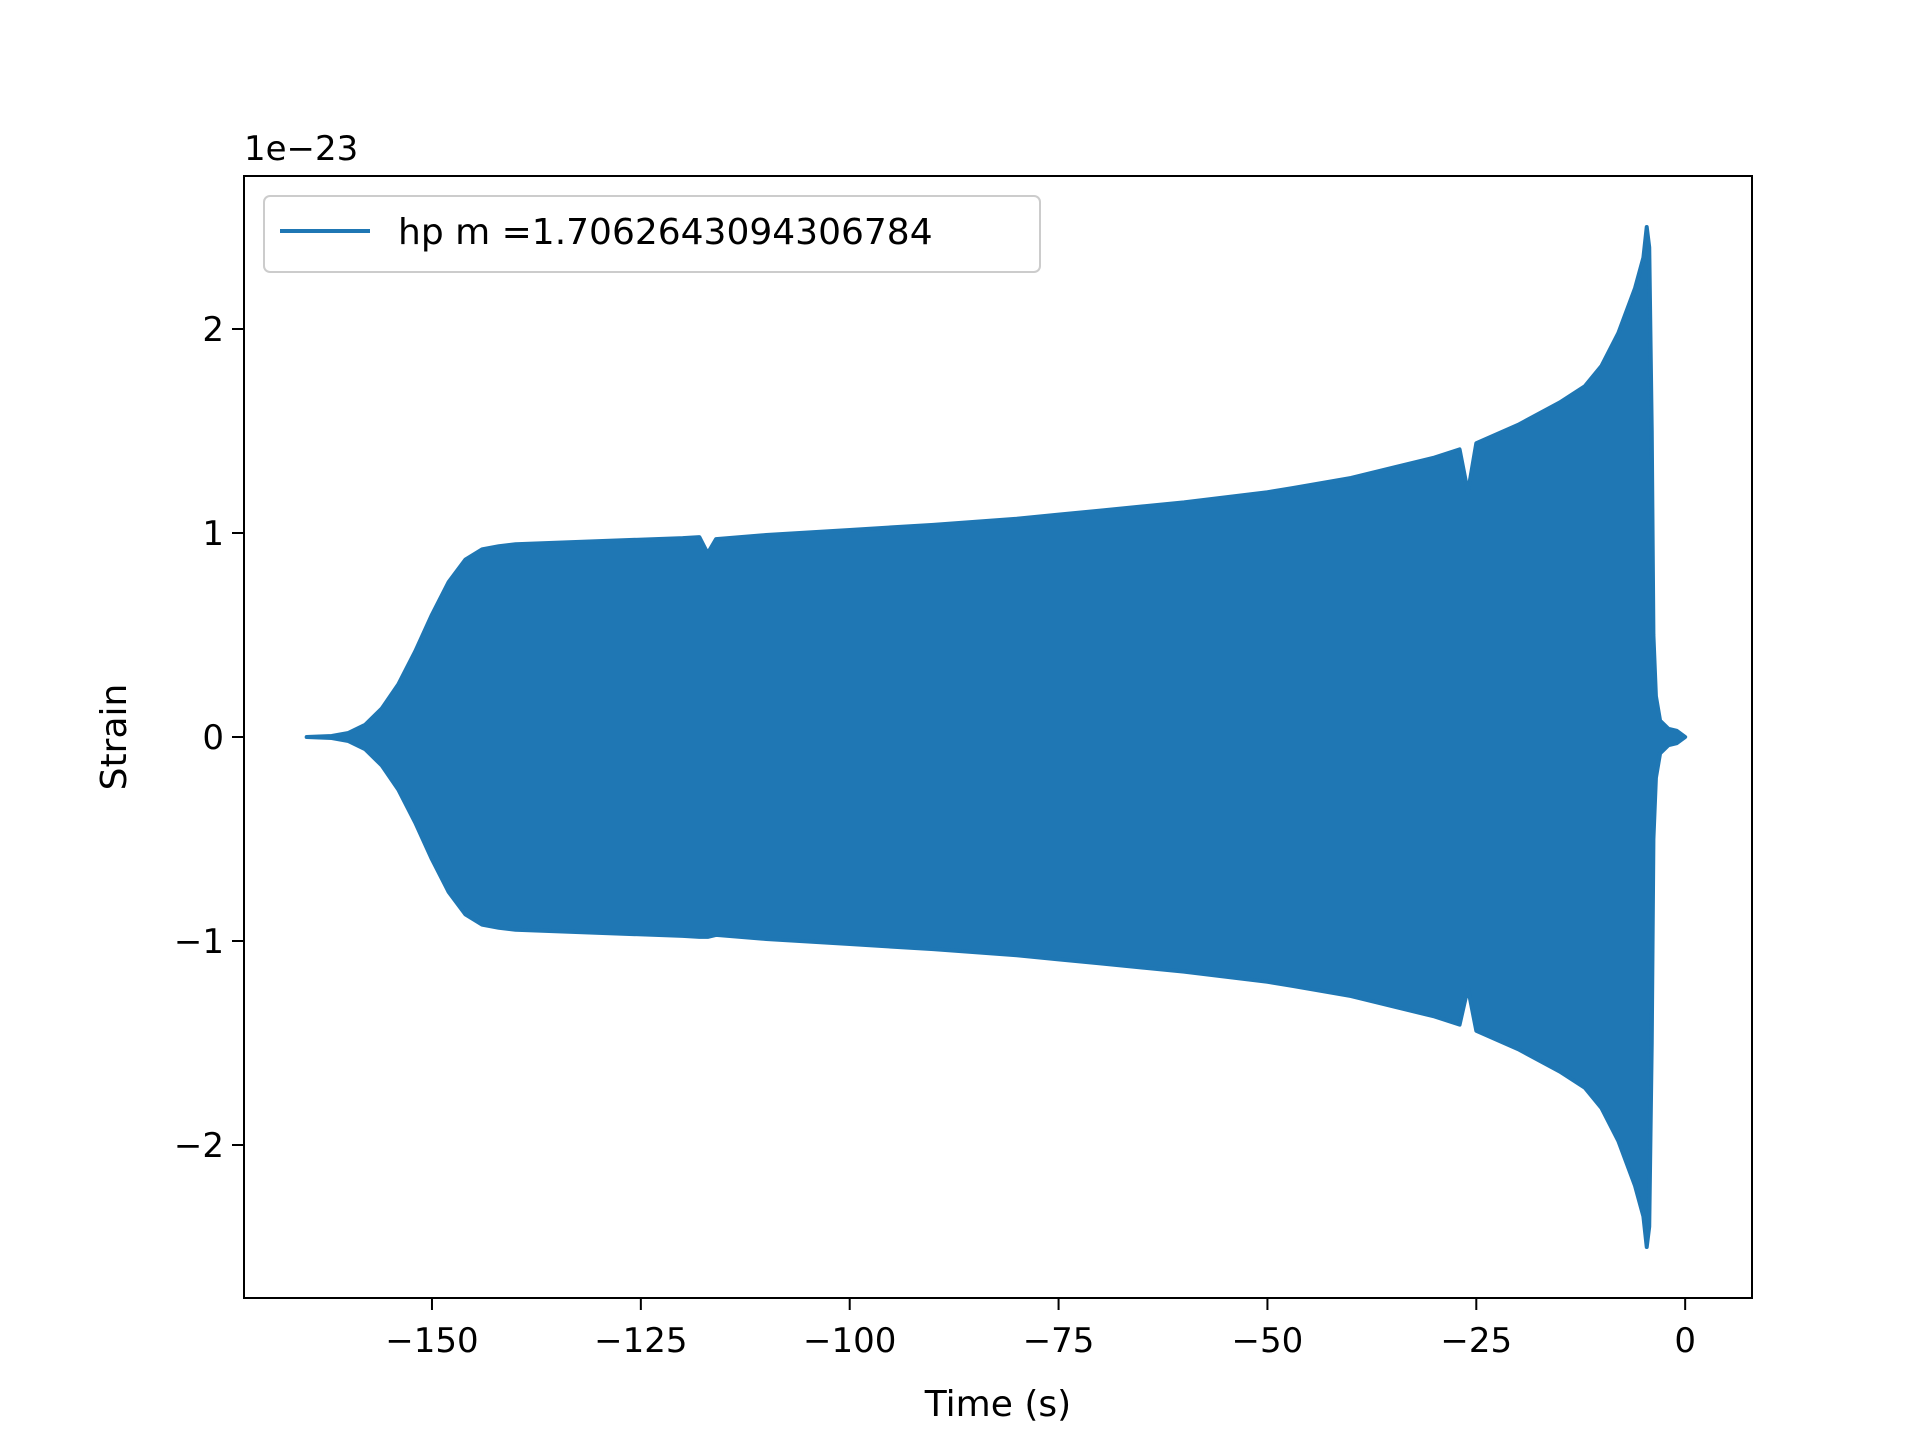  What do you see at coordinates (1685, 1341) in the screenshot?
I see `x-tick-label: 0` at bounding box center [1685, 1341].